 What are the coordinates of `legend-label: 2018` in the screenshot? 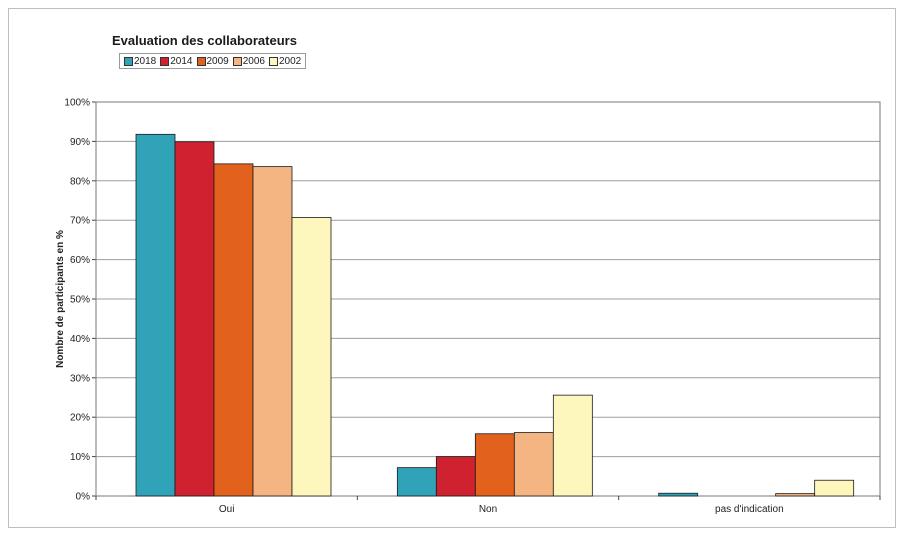 It's located at (145, 61).